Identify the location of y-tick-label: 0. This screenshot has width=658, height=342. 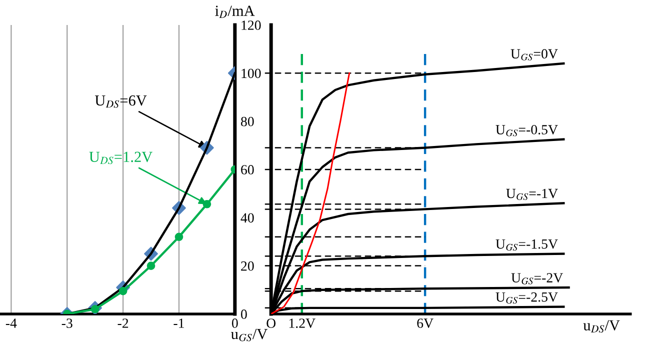
(243, 314).